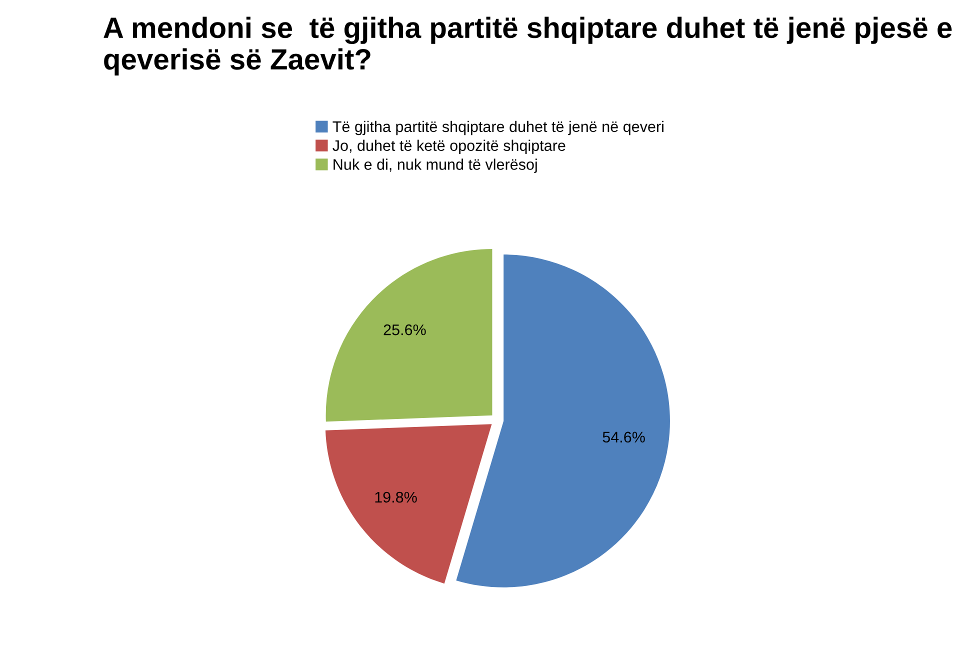 Image resolution: width=980 pixels, height=669 pixels. What do you see at coordinates (449, 147) in the screenshot?
I see `legend-label: Jo, duhet të ketë opozitë shqiptare` at bounding box center [449, 147].